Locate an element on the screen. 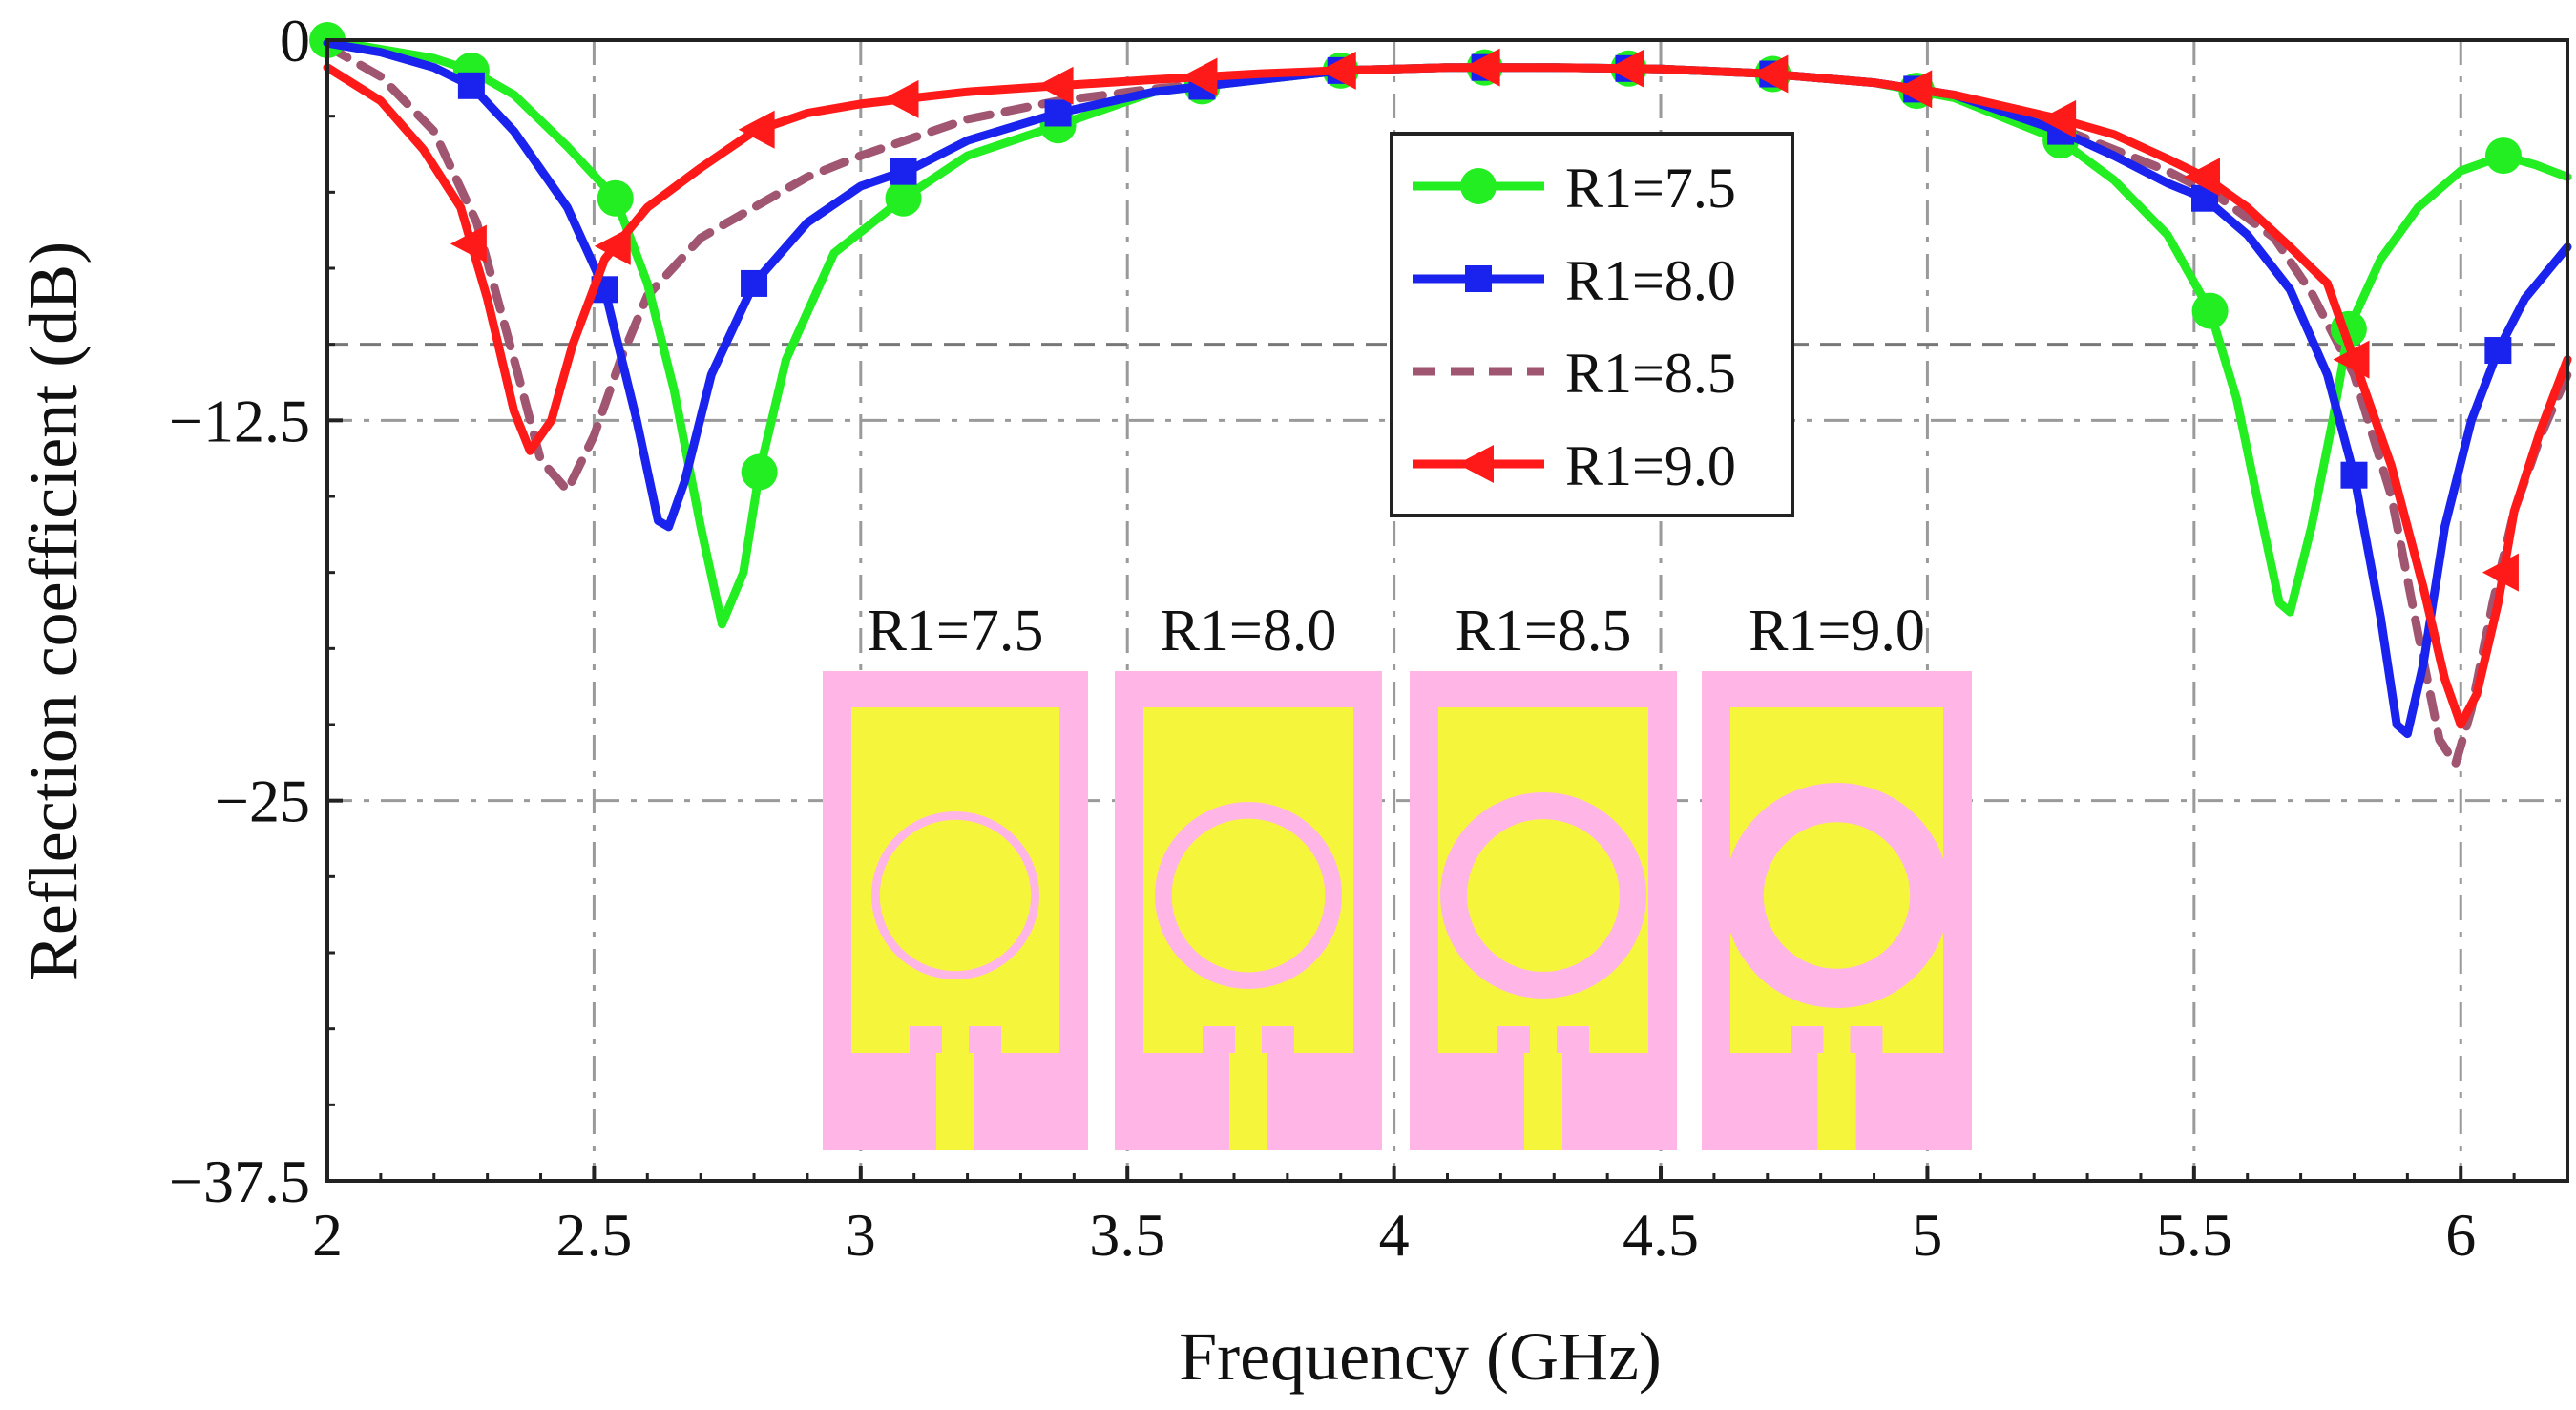 This screenshot has width=2576, height=1410. x-tick-label: 5.5 is located at coordinates (2194, 1235).